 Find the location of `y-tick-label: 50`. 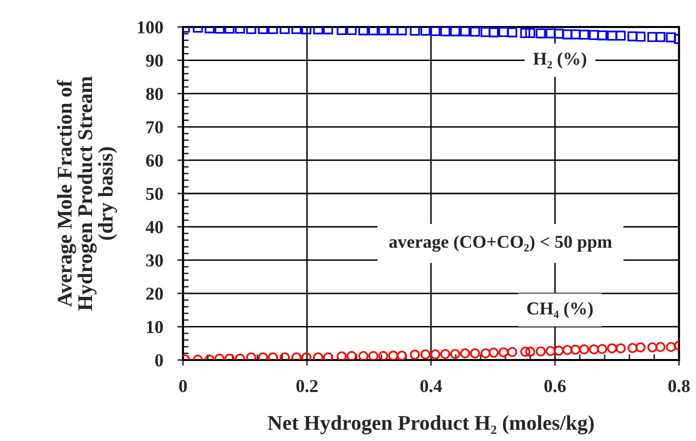

y-tick-label: 50 is located at coordinates (154, 194).